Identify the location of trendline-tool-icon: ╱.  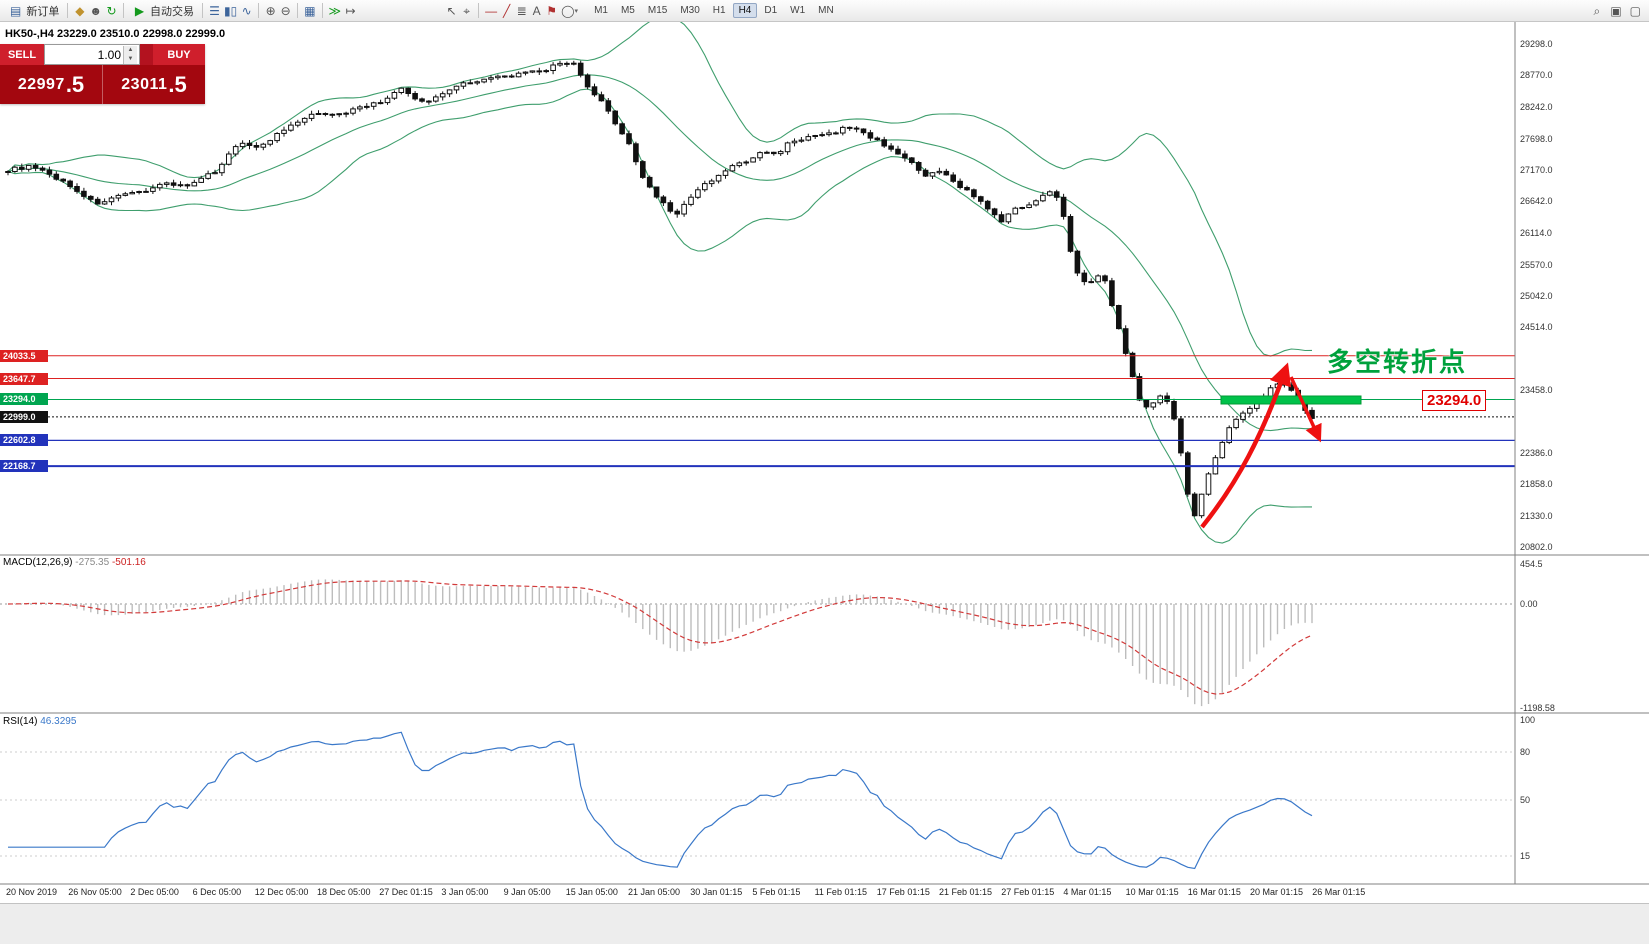
(506, 10).